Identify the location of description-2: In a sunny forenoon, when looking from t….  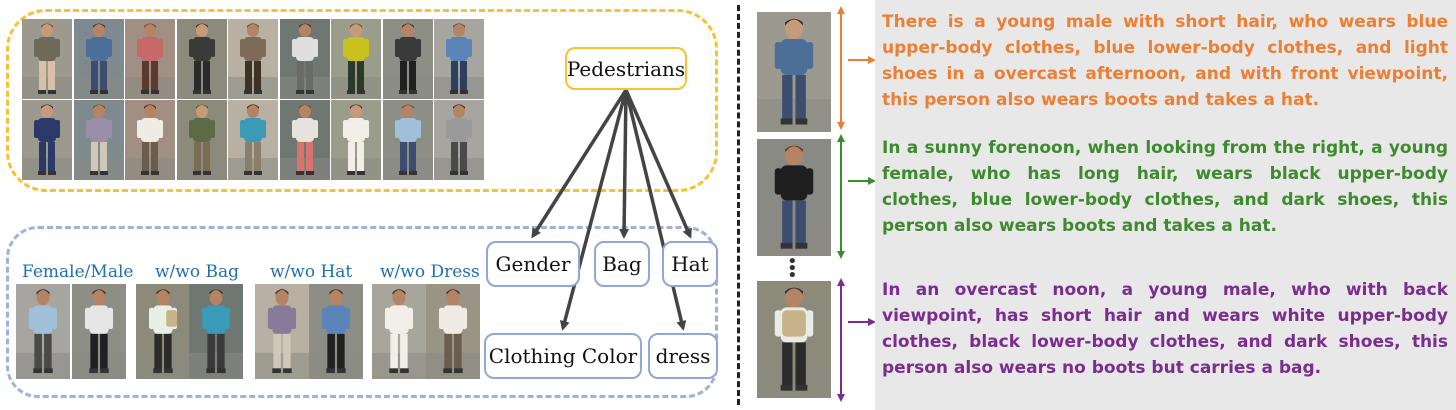
(1165, 187).